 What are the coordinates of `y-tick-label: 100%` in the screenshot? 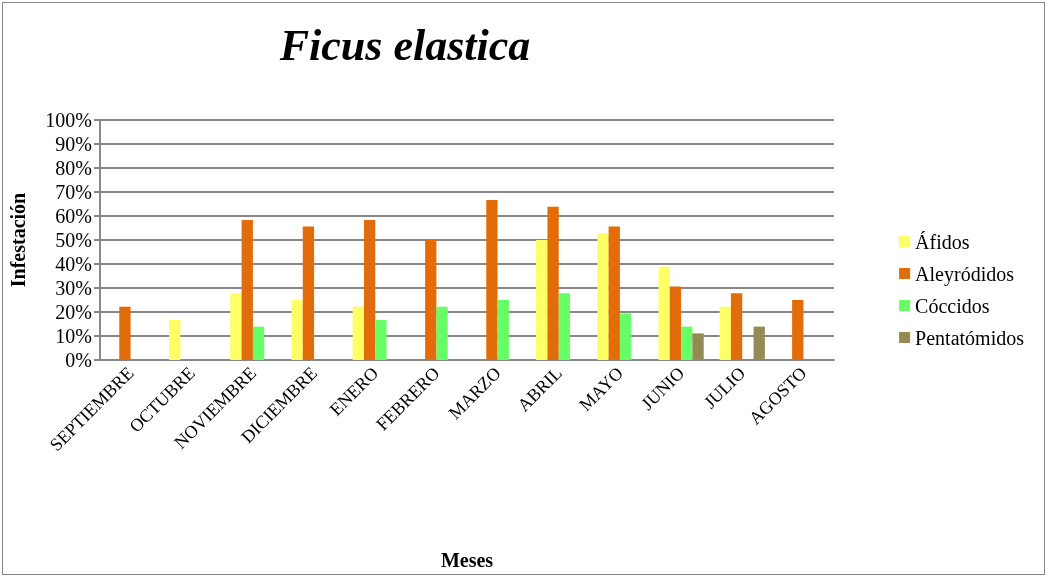 It's located at (68, 120).